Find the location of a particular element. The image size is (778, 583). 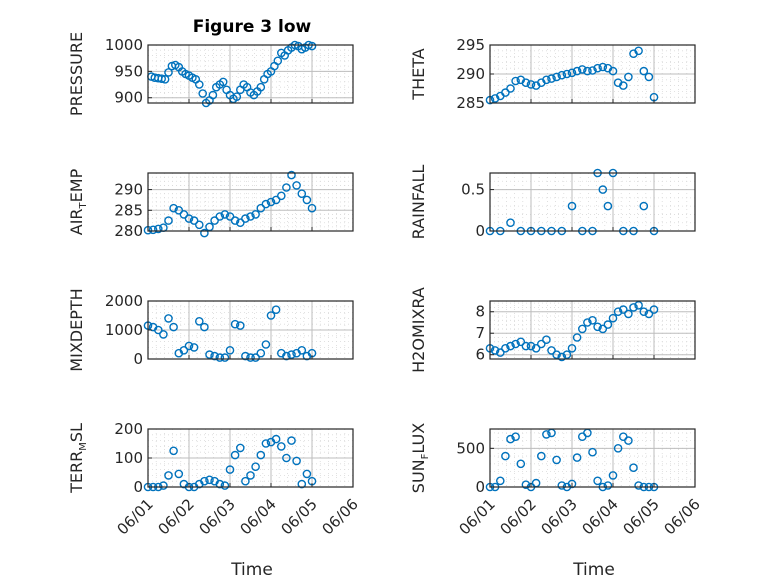

x-axis-label-right: Time is located at coordinates (593, 570).